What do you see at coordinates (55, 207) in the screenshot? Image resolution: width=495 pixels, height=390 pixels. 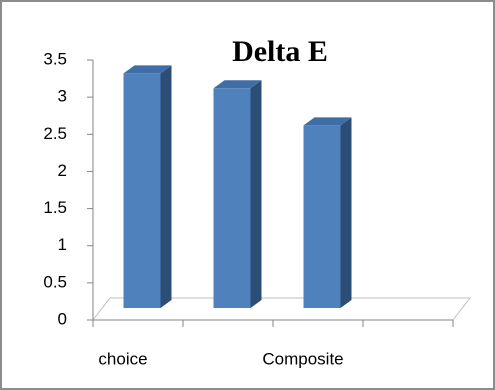 I see `y-tick-label: 1.5` at bounding box center [55, 207].